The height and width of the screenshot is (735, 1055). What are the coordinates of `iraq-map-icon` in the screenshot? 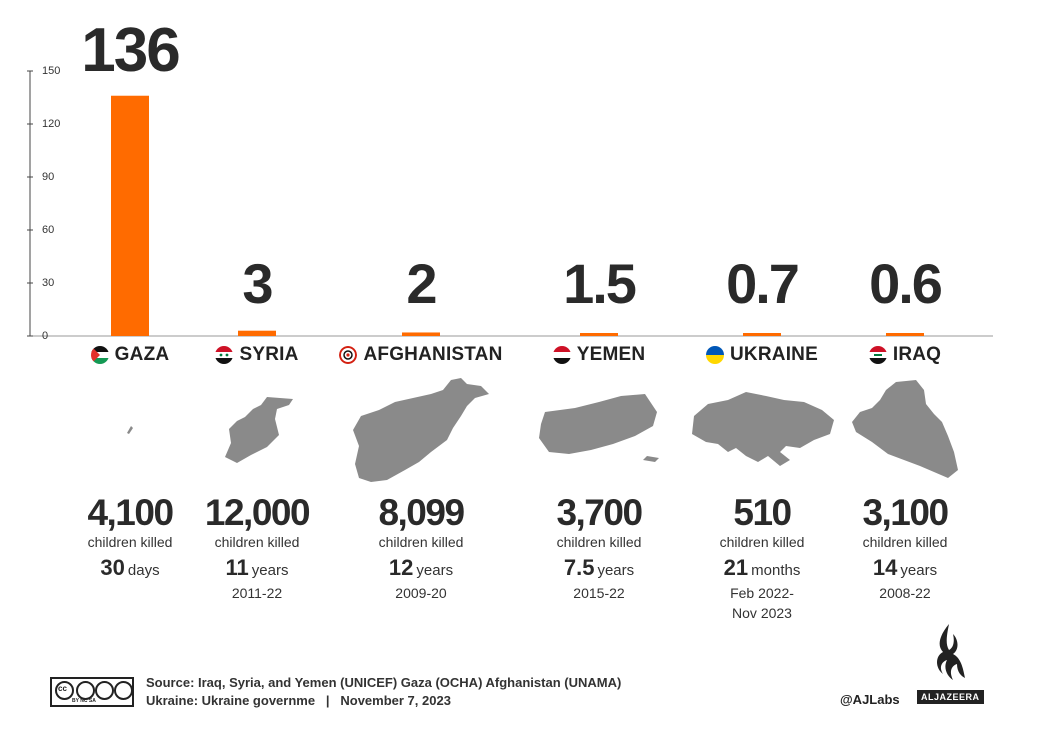 It's located at (905, 430).